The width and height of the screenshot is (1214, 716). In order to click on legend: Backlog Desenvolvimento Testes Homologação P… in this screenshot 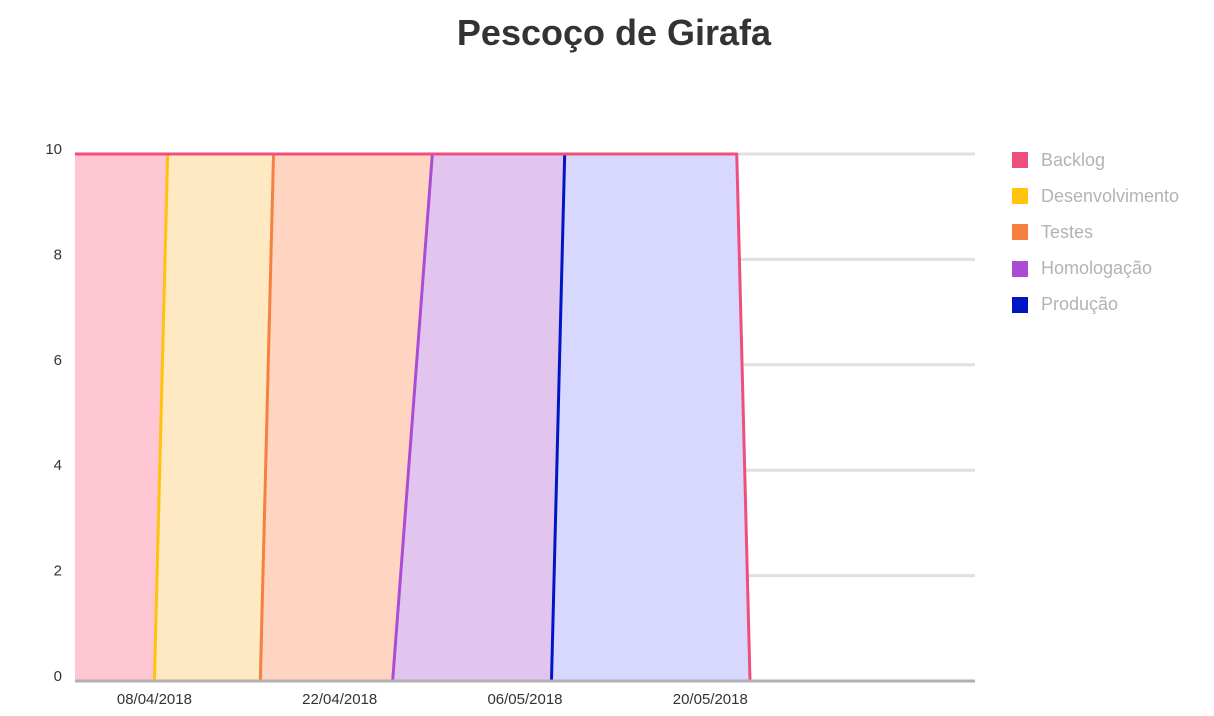, I will do `click(1095, 232)`.